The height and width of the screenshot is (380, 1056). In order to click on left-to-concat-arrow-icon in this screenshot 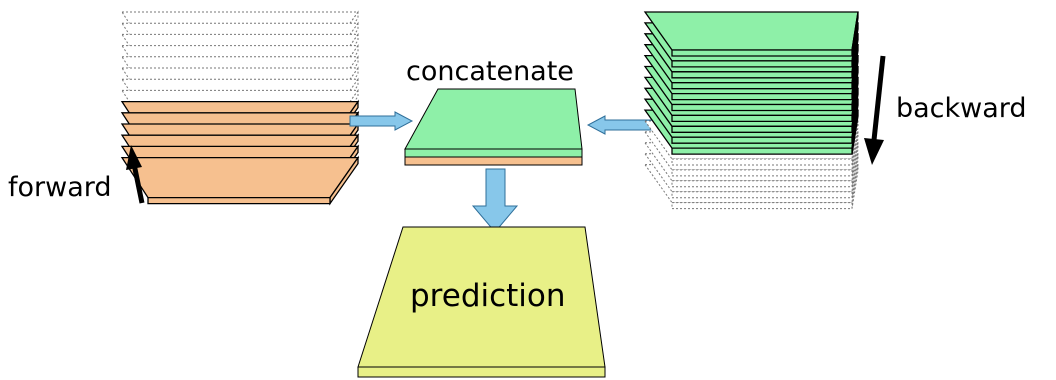, I will do `click(381, 121)`.